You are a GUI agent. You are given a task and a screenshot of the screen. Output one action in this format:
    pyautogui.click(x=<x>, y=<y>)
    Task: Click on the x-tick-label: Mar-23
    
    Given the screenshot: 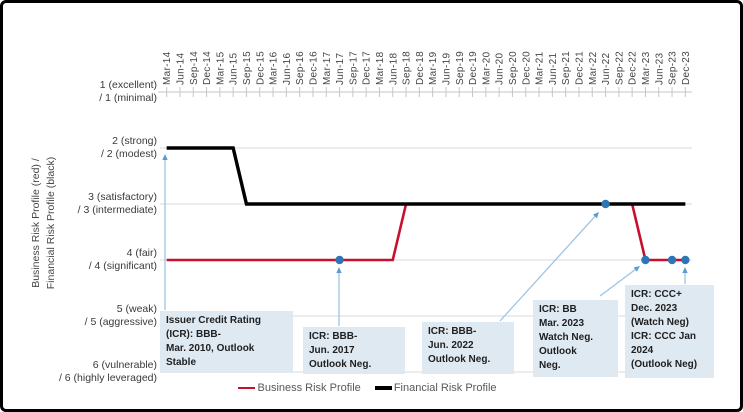 What is the action you would take?
    pyautogui.click(x=646, y=68)
    